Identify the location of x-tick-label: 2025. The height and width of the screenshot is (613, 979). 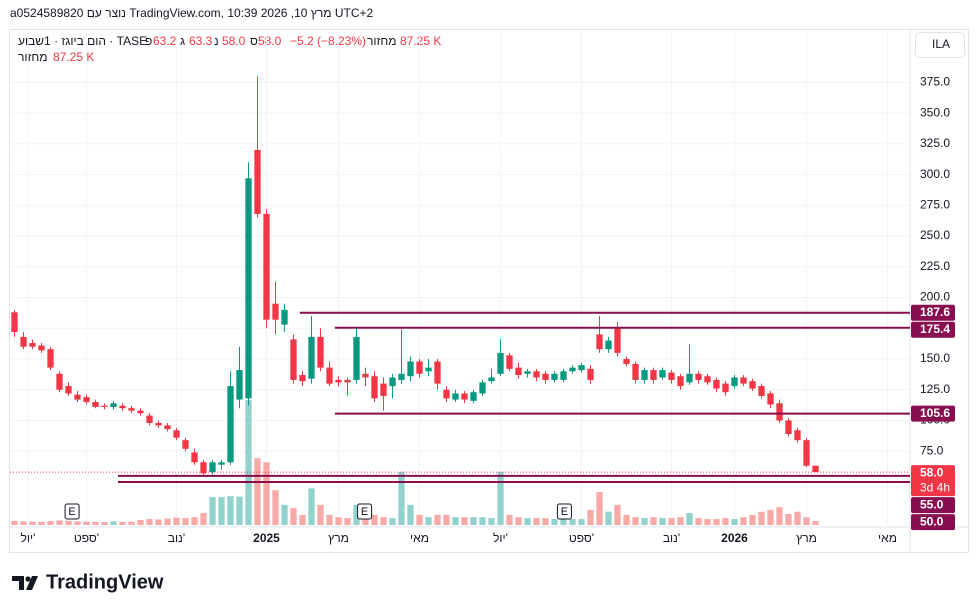
(266, 538).